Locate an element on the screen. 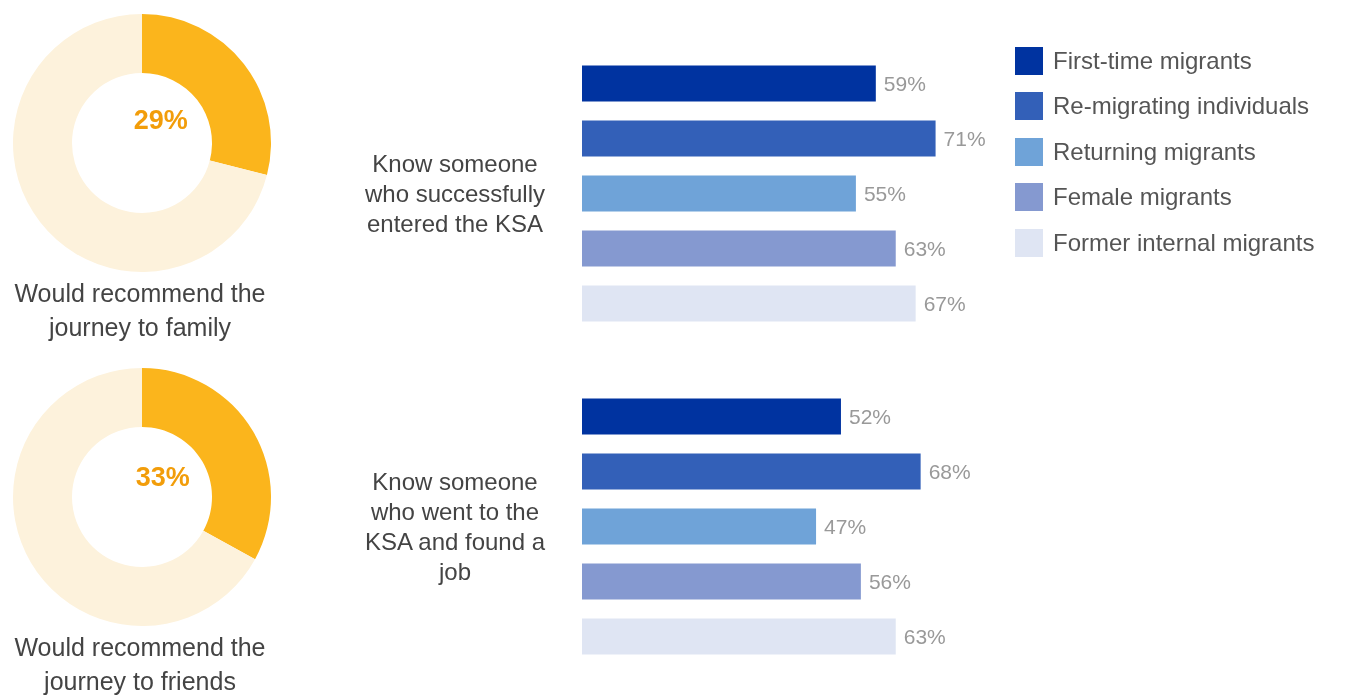 This screenshot has width=1361, height=695. text: Would recommend the journey to friends is located at coordinates (140, 663).